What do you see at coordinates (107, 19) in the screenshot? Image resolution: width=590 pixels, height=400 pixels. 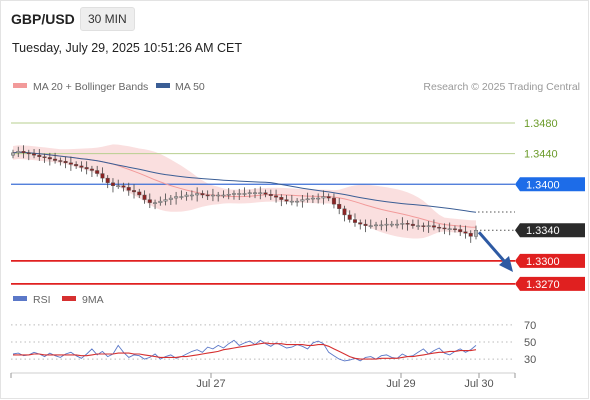 I see `timeframe-badge: 30 MIN` at bounding box center [107, 19].